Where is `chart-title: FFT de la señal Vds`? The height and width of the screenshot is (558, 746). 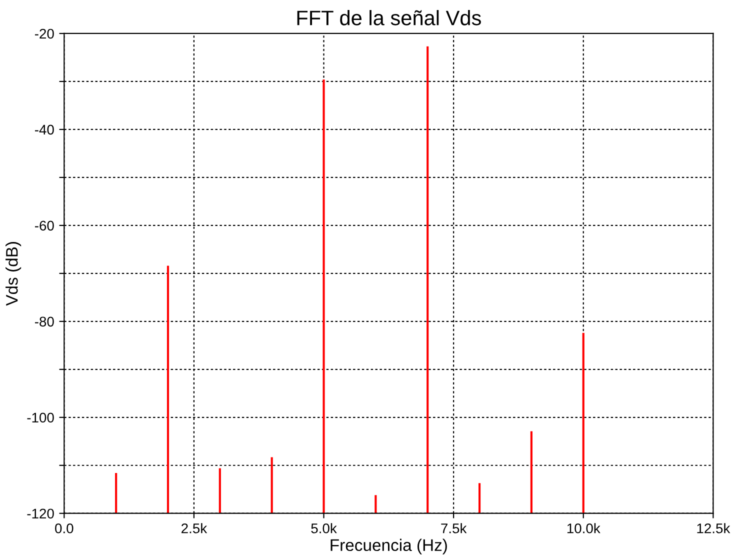 chart-title: FFT de la señal Vds is located at coordinates (389, 18).